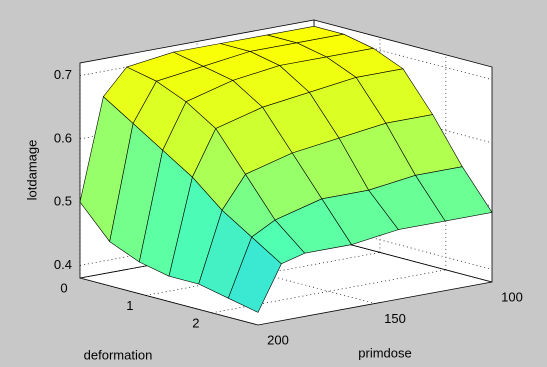 This screenshot has width=547, height=367. What do you see at coordinates (63, 74) in the screenshot?
I see `z-tick-label: 0.7` at bounding box center [63, 74].